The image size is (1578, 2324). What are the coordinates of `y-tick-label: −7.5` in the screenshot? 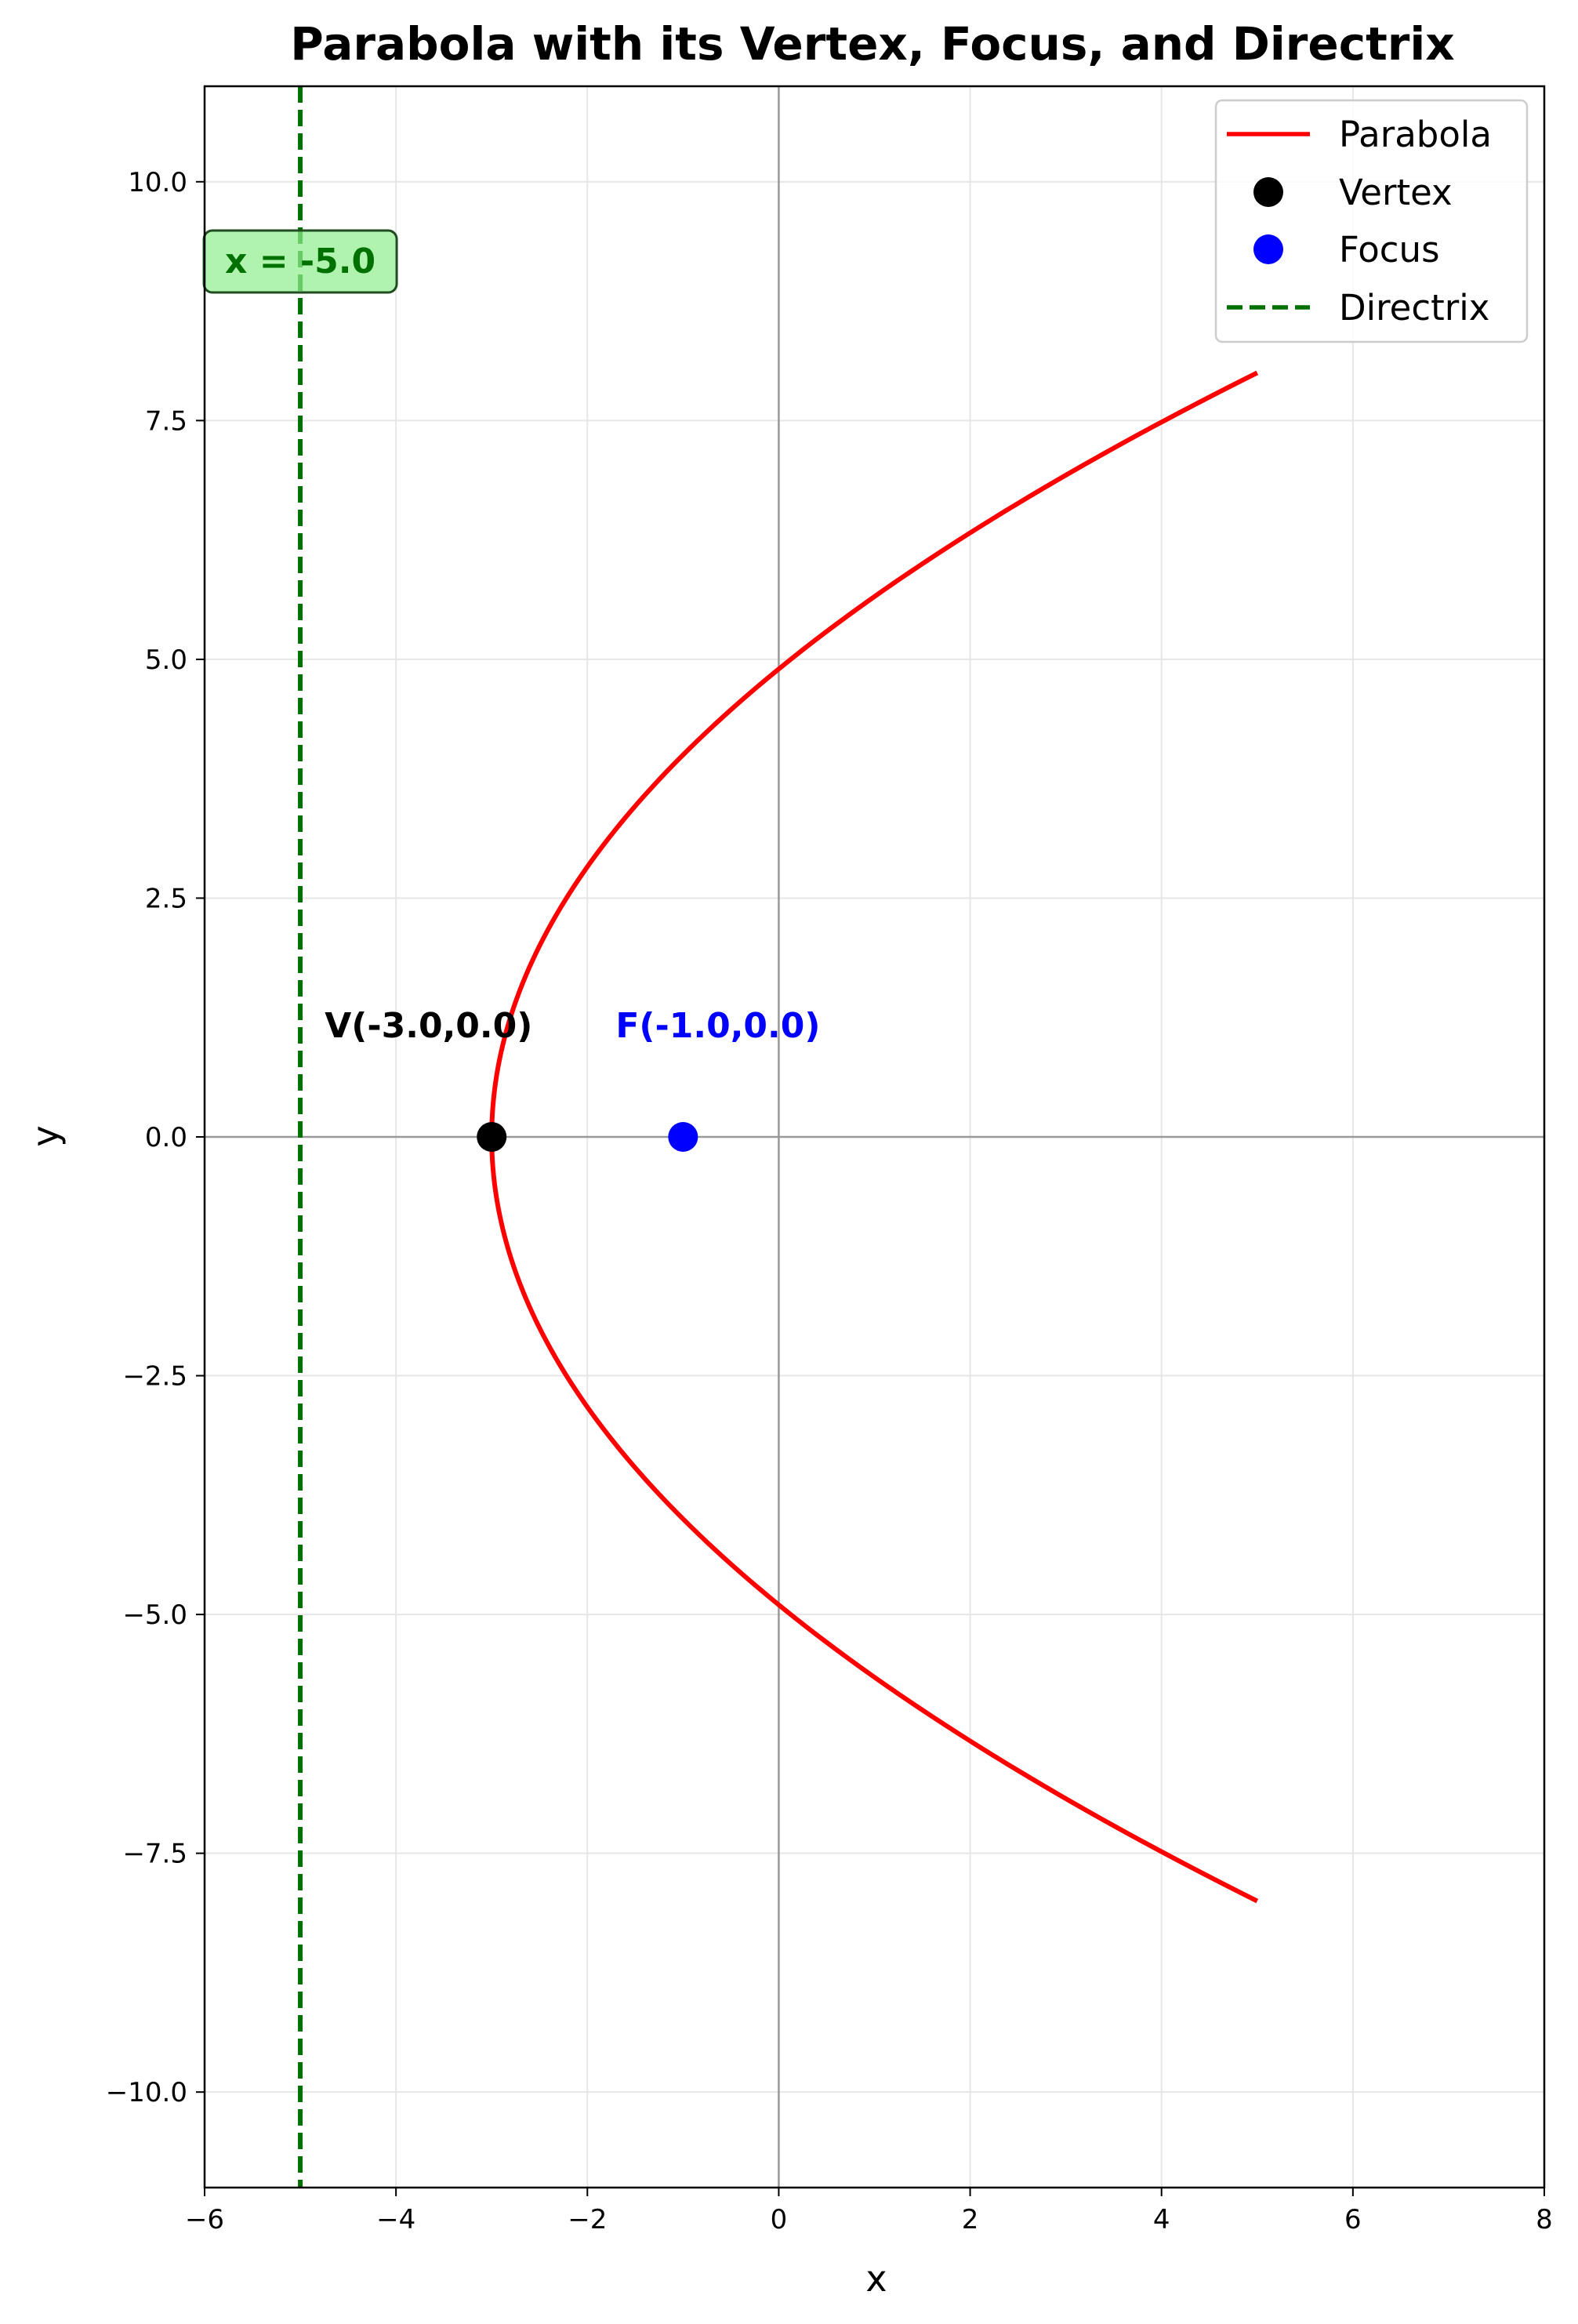 It's located at (154, 1854).